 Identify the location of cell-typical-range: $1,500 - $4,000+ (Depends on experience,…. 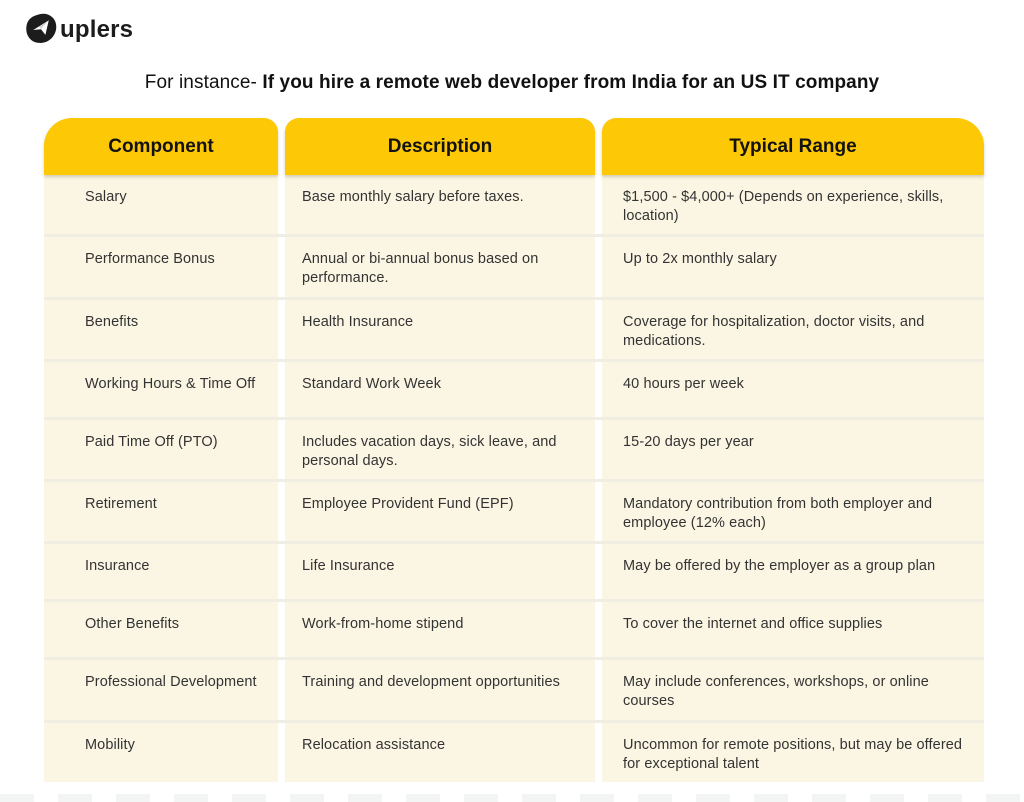
(793, 205).